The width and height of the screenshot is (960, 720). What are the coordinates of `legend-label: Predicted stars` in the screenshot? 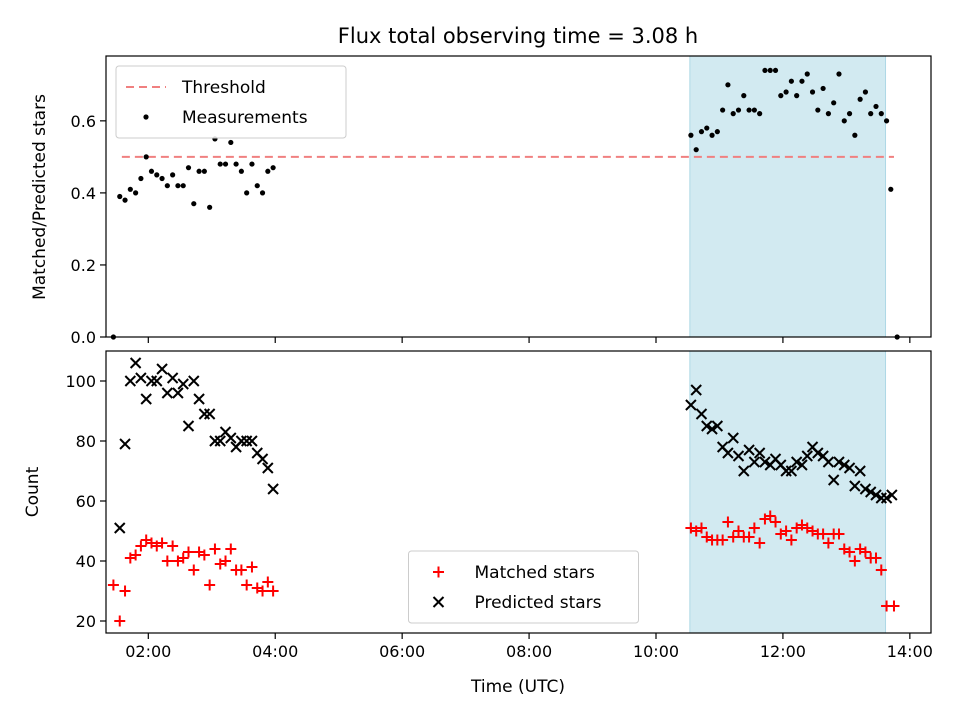 It's located at (538, 603).